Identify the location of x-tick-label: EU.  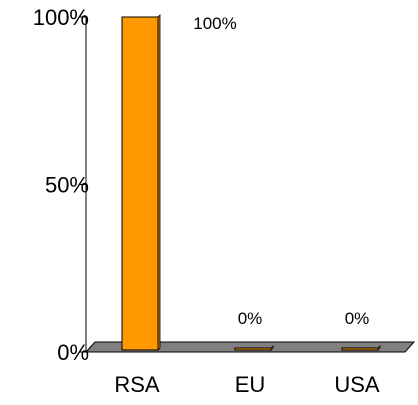
(250, 384).